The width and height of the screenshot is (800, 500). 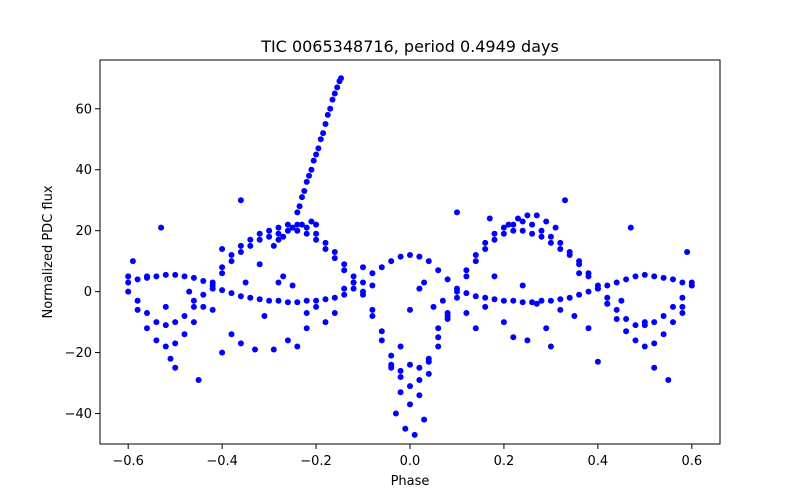 What do you see at coordinates (409, 46) in the screenshot?
I see `chart-title: TIC 0065348716, period 0.4949 days` at bounding box center [409, 46].